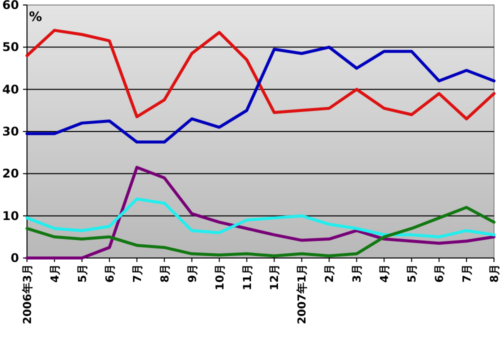  I want to click on y-tick-label: 20, so click(10, 173).